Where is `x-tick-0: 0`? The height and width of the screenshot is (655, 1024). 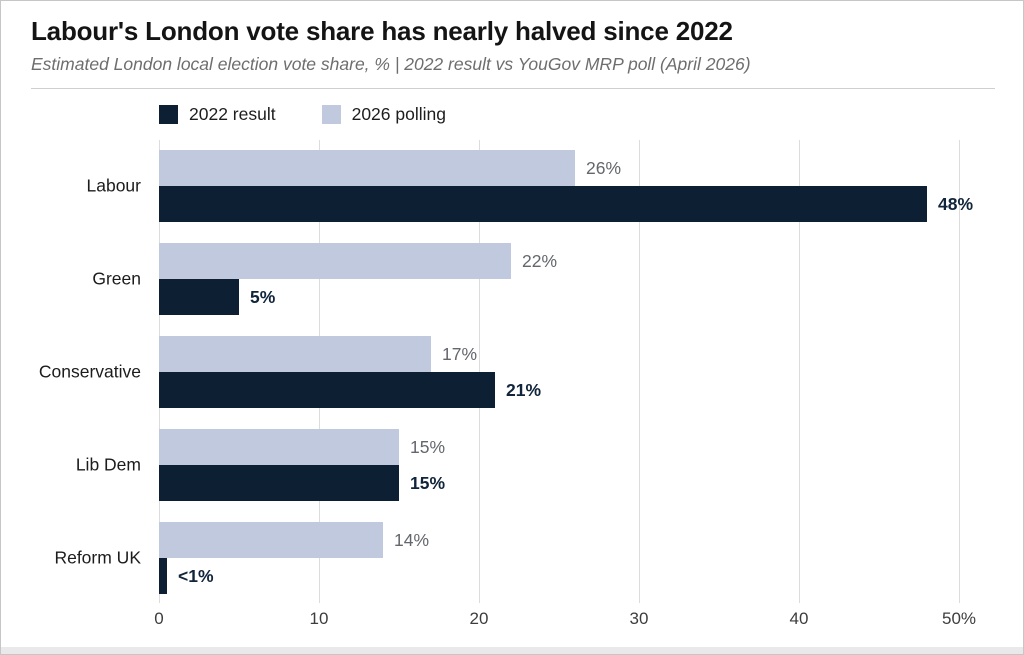
x-tick-0: 0 is located at coordinates (159, 618).